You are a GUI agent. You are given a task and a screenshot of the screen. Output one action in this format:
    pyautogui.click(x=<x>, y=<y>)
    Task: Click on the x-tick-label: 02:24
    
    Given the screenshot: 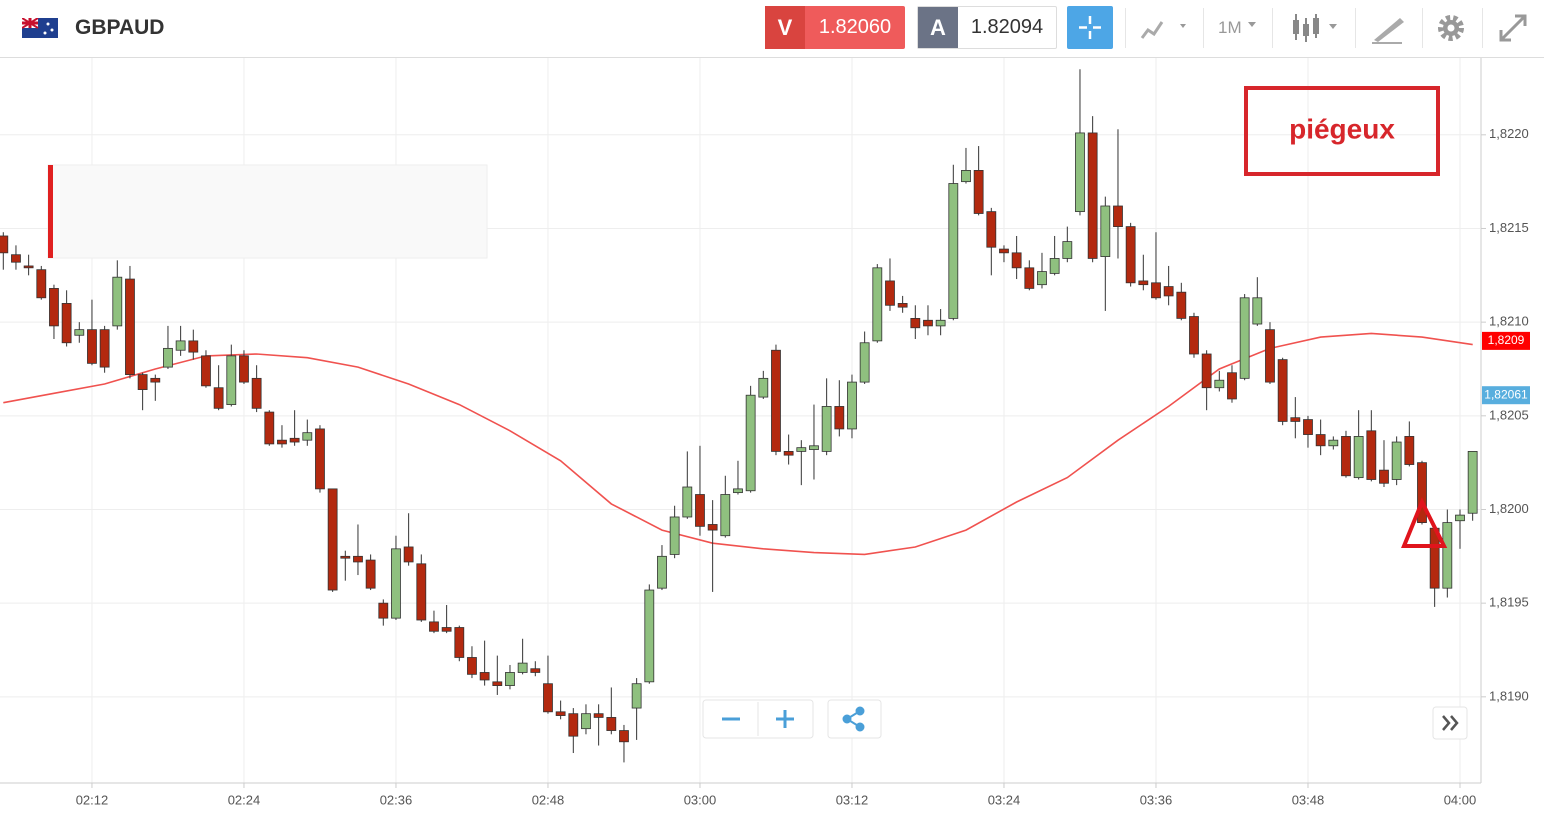 What is the action you would take?
    pyautogui.click(x=244, y=799)
    